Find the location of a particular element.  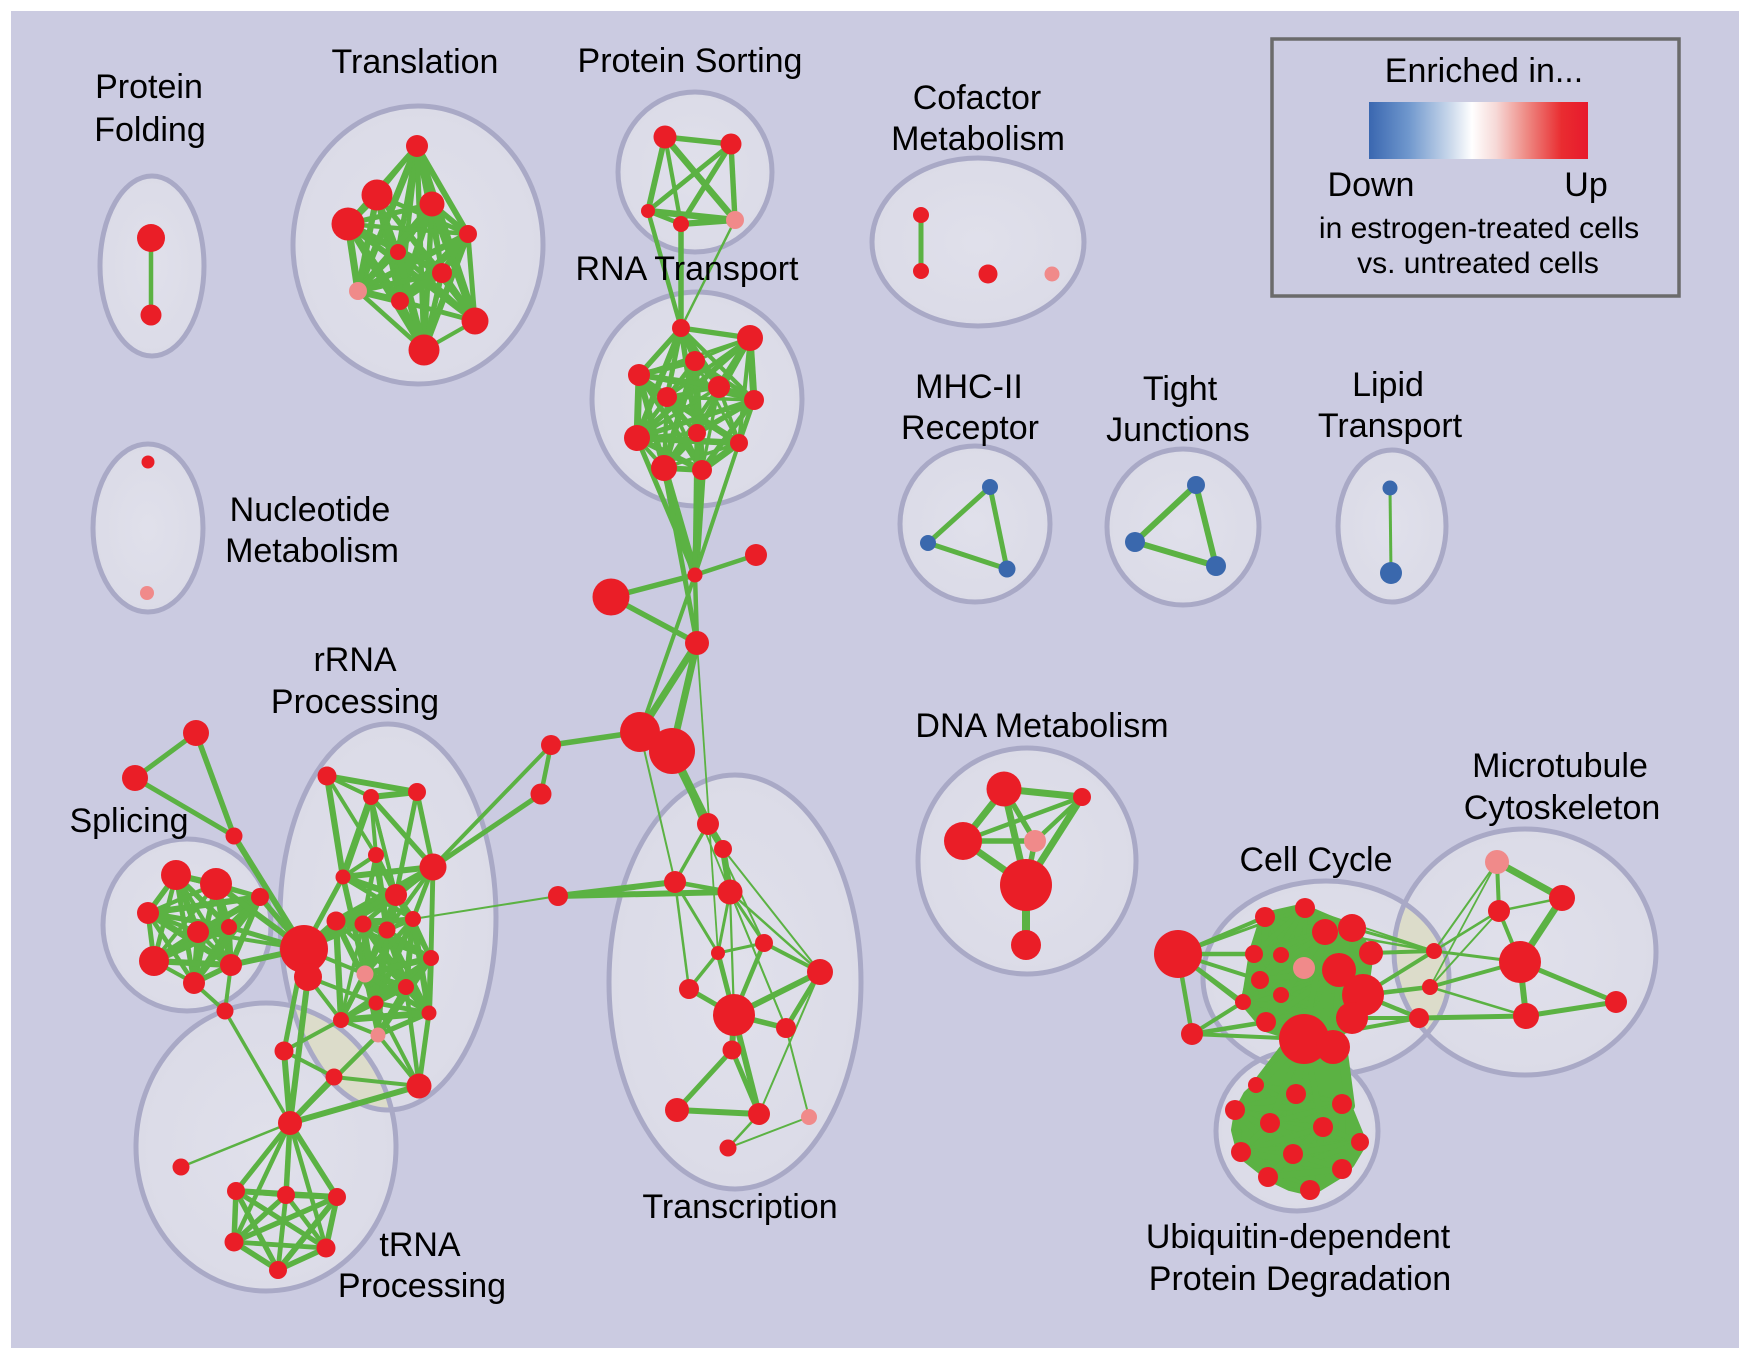

svg-text: Nucleotide is located at coordinates (310, 510).